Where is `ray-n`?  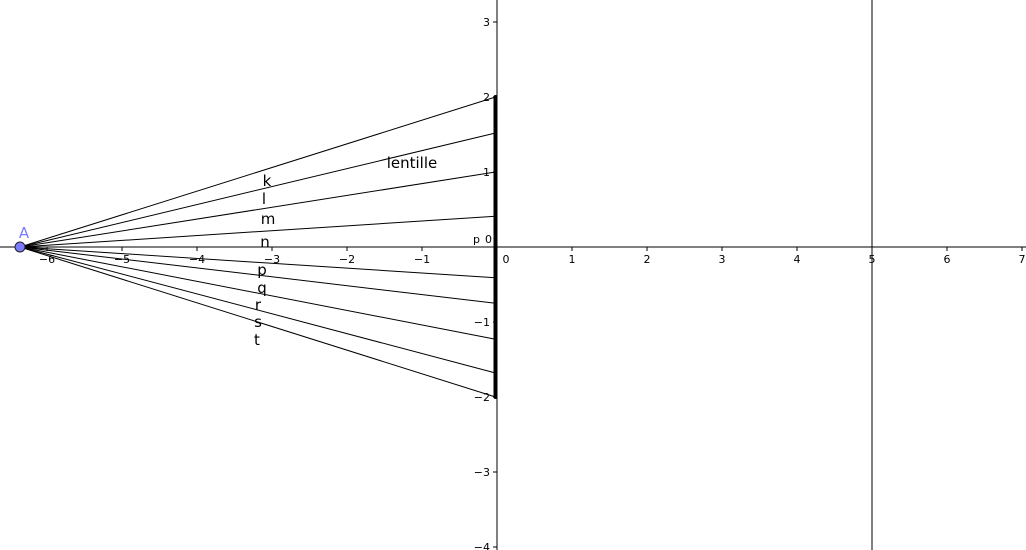 ray-n is located at coordinates (257, 231).